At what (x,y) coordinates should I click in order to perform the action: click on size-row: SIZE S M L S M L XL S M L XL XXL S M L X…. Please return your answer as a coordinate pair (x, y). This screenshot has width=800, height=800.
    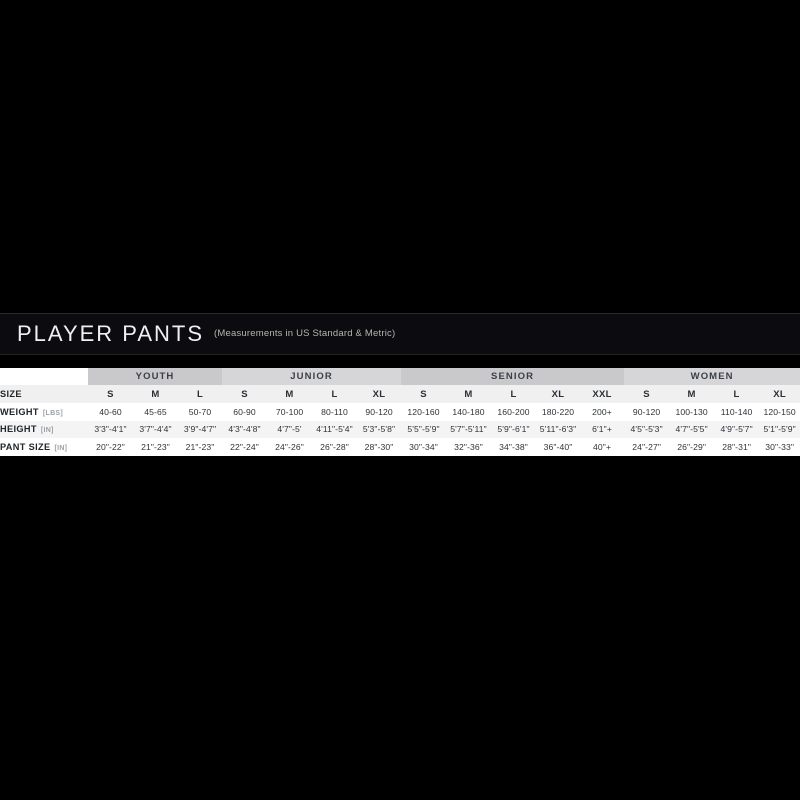
    Looking at the image, I should click on (400, 394).